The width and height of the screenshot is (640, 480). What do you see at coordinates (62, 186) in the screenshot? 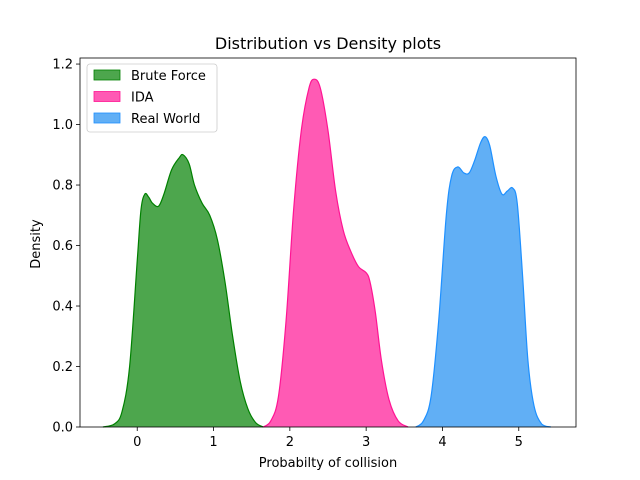
I see `y-tick-label-4: 0.8` at bounding box center [62, 186].